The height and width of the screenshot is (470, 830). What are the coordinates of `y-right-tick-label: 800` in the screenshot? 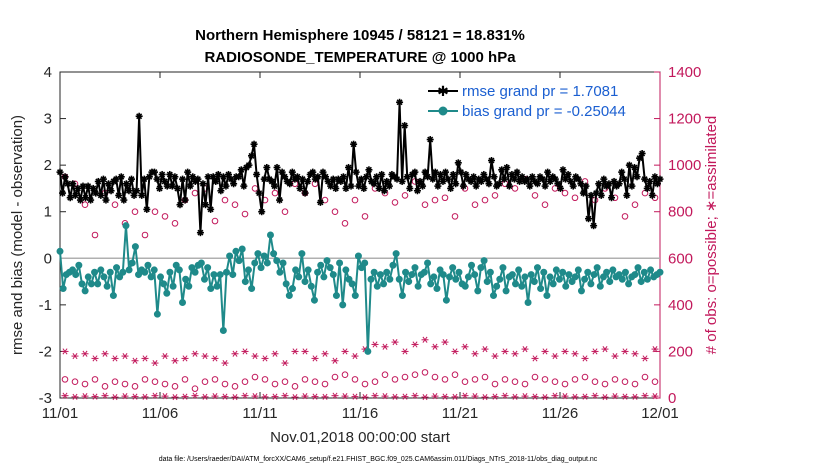 It's located at (680, 212).